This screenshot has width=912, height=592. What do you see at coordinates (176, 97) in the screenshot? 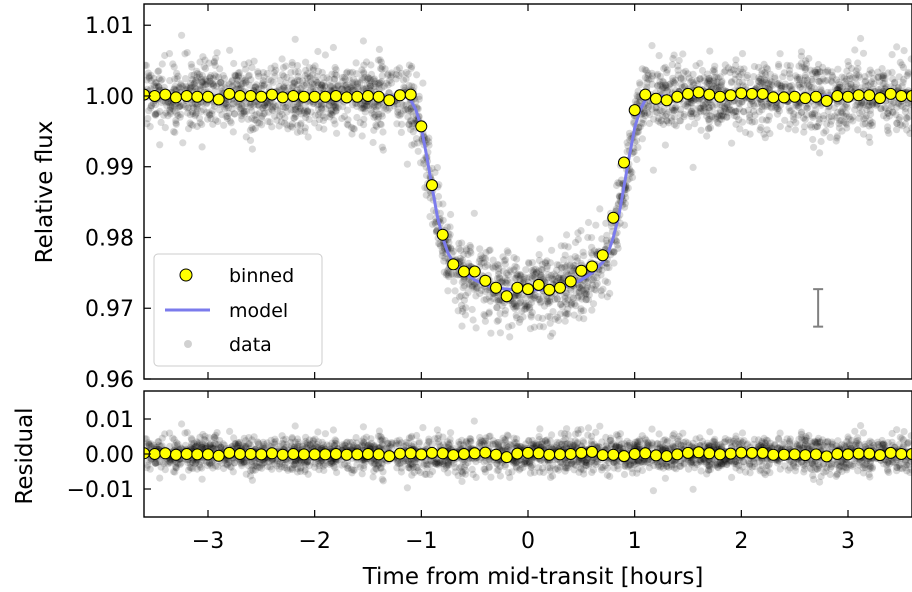
I see `binned-point` at bounding box center [176, 97].